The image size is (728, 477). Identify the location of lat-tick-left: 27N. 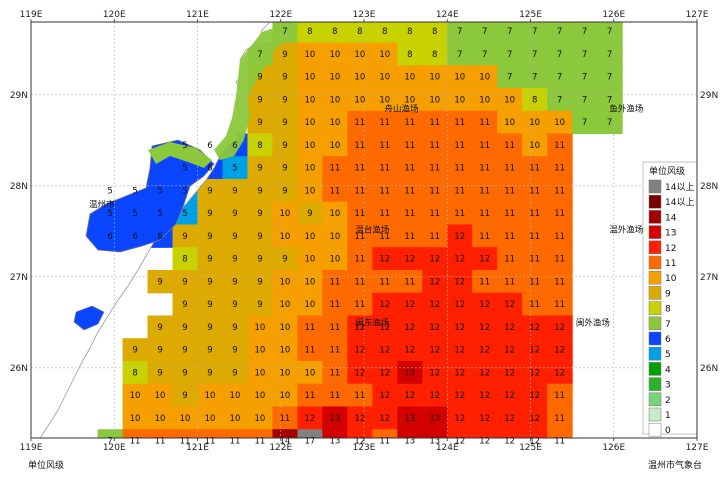
(19, 278).